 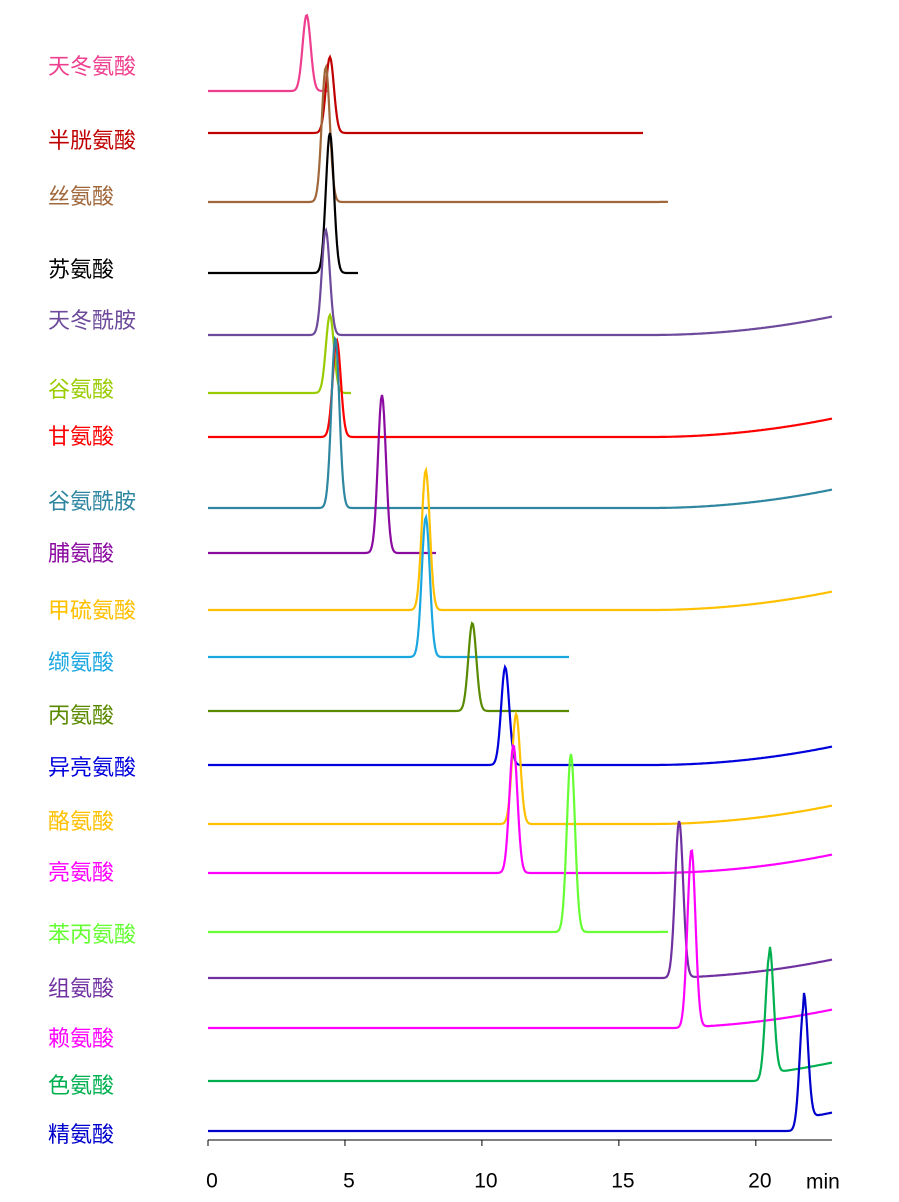 I want to click on x-tick-label: 0, so click(x=212, y=1181).